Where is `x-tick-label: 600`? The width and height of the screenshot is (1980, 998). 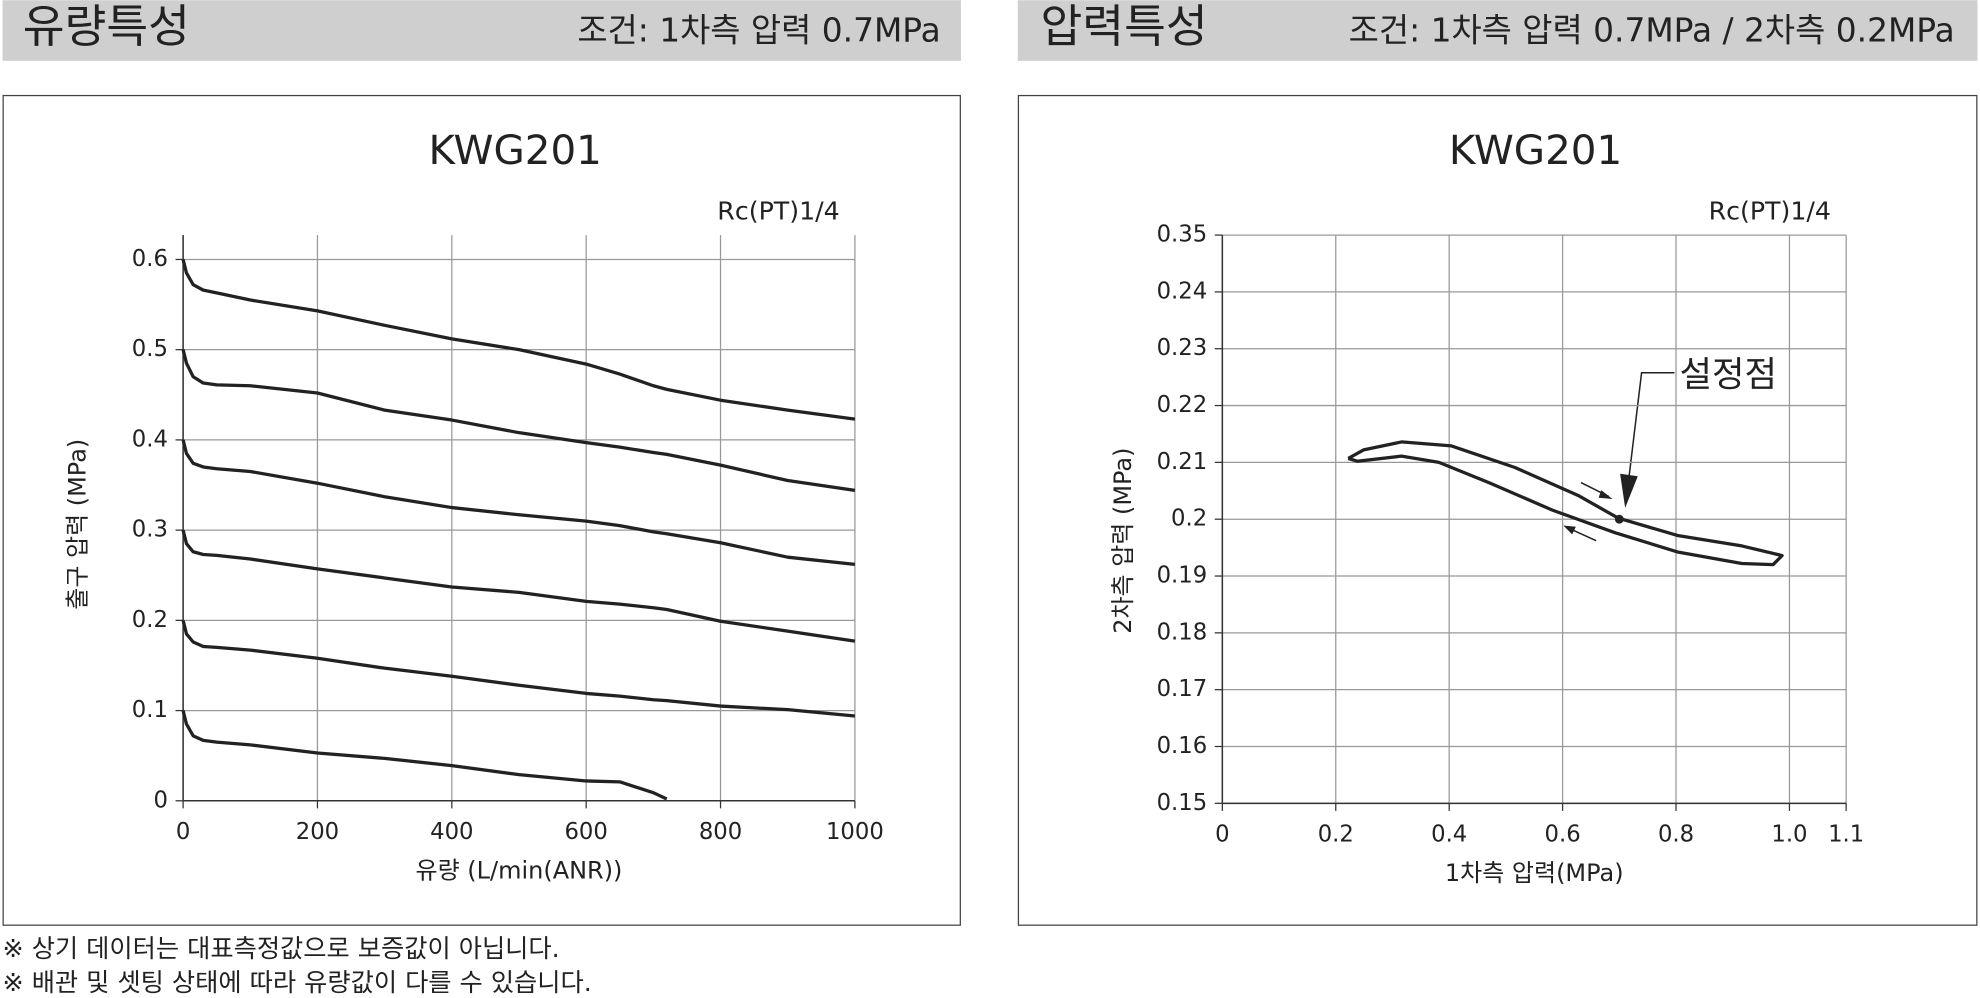
x-tick-label: 600 is located at coordinates (585, 832).